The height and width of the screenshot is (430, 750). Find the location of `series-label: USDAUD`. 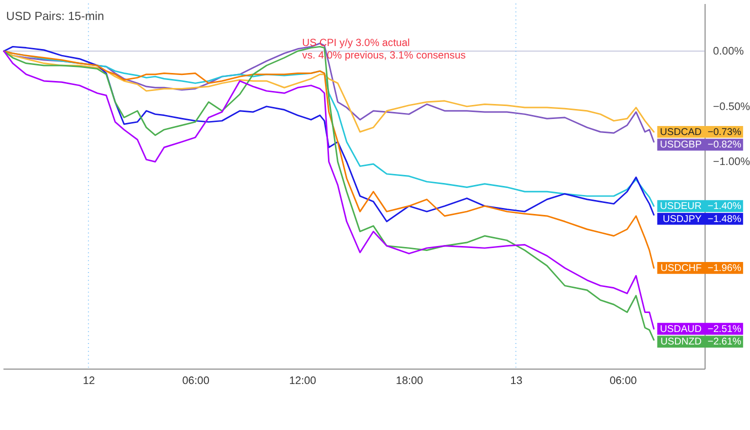

series-label: USDAUD is located at coordinates (681, 329).